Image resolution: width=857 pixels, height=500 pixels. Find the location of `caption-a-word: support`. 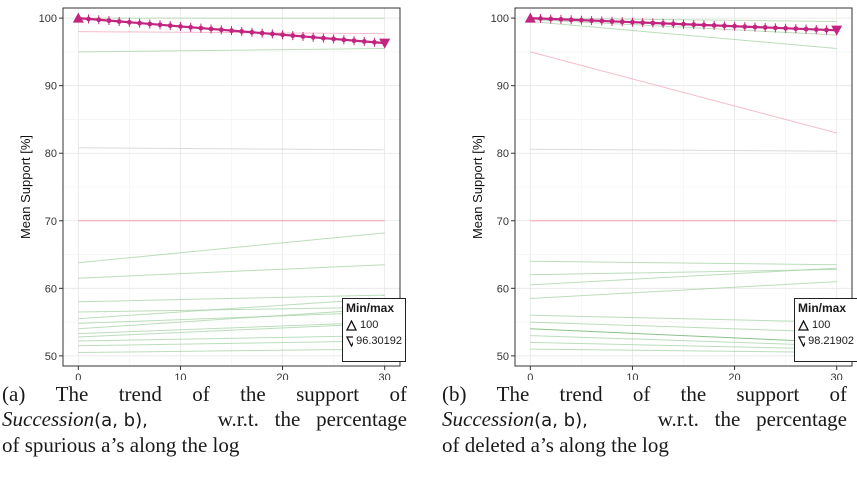

caption-a-word: support is located at coordinates (328, 394).